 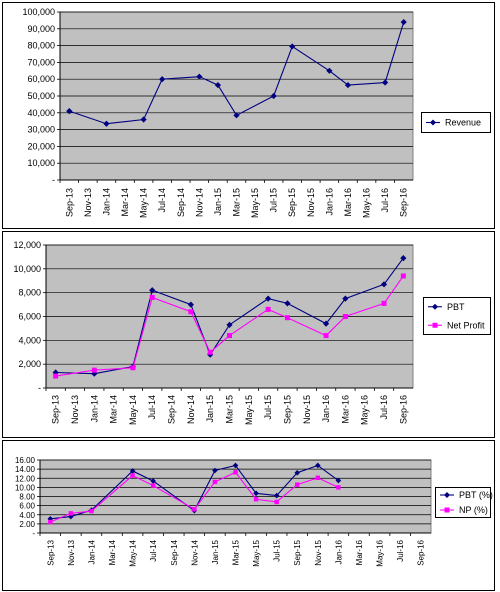 I want to click on legend-label: PBT, so click(x=456, y=307).